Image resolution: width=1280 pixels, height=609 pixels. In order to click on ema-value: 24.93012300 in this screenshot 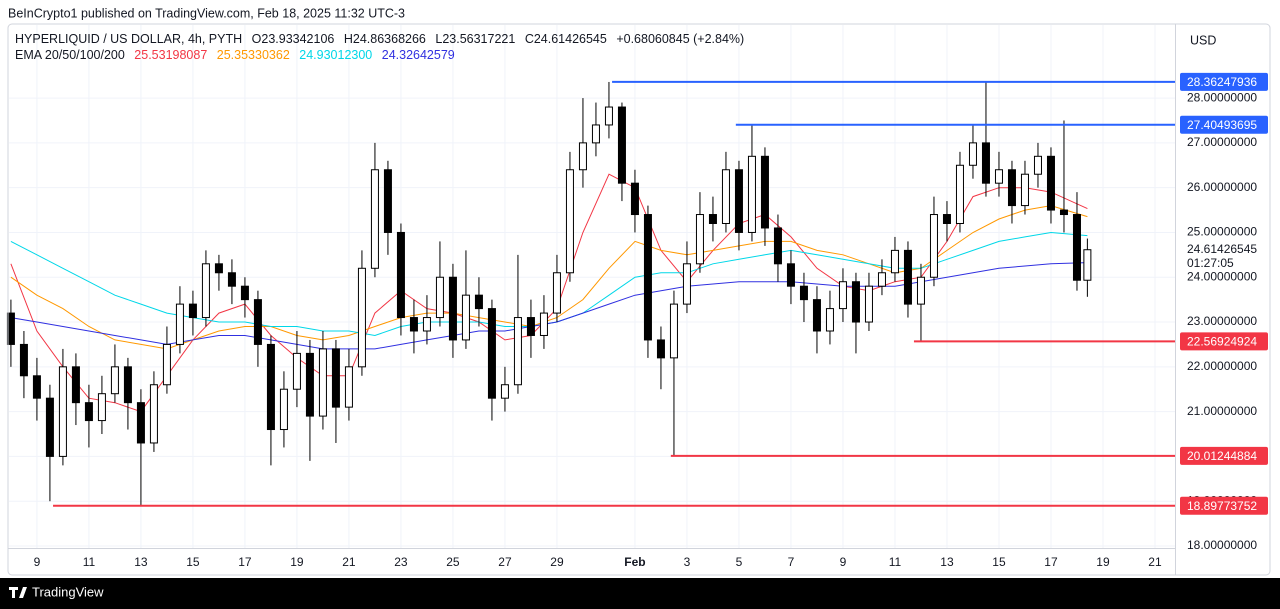, I will do `click(335, 55)`.